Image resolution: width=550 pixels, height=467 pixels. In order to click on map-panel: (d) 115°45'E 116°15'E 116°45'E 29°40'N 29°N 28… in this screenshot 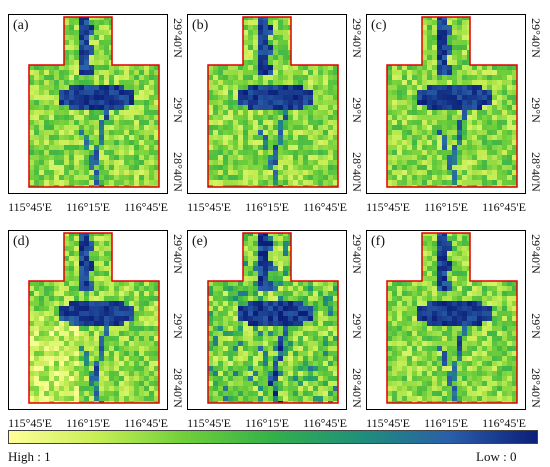, I will do `click(96, 331)`.